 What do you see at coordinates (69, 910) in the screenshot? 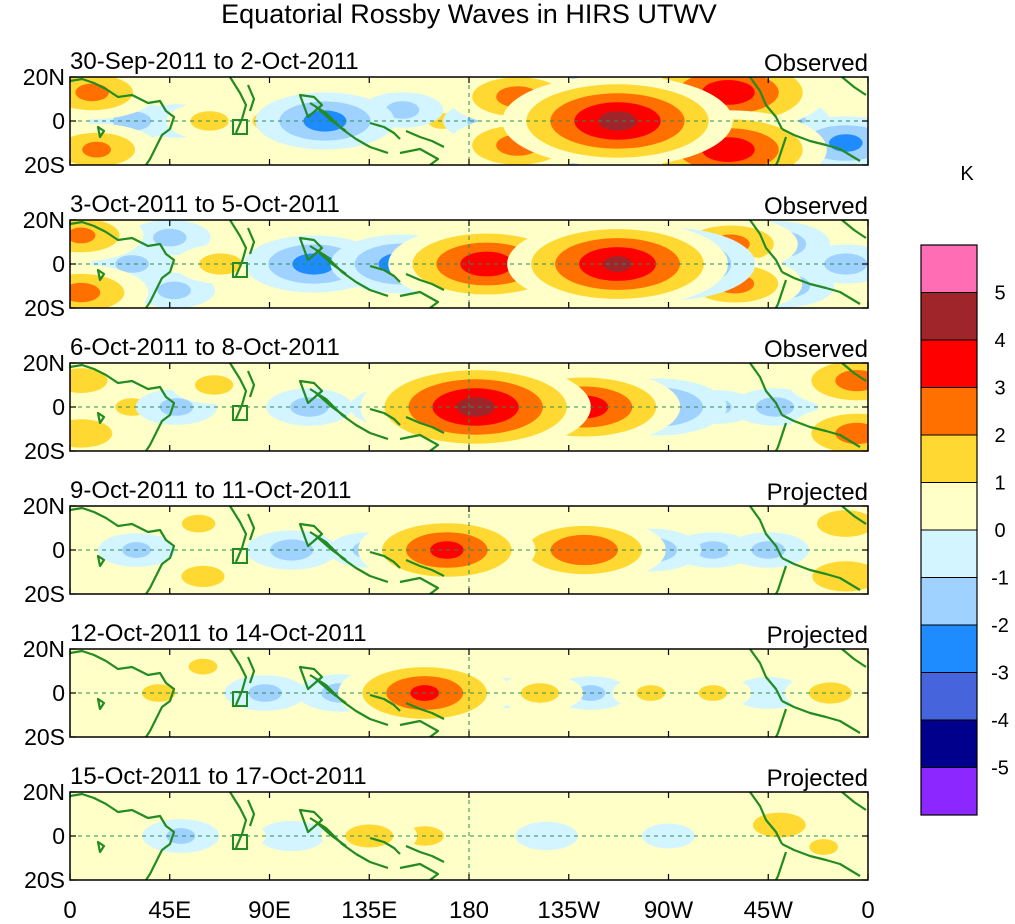
I see `lon-tick-label: 0` at bounding box center [69, 910].